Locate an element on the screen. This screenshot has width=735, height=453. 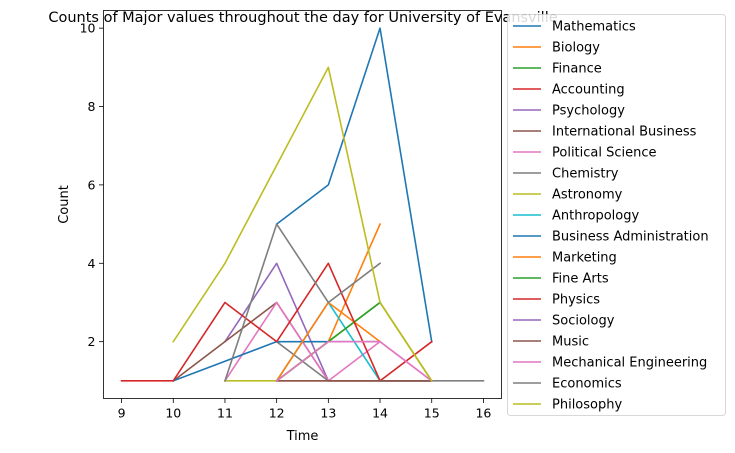
y-axis-ticks: 2 4 6 8 10 is located at coordinates (92, 185).